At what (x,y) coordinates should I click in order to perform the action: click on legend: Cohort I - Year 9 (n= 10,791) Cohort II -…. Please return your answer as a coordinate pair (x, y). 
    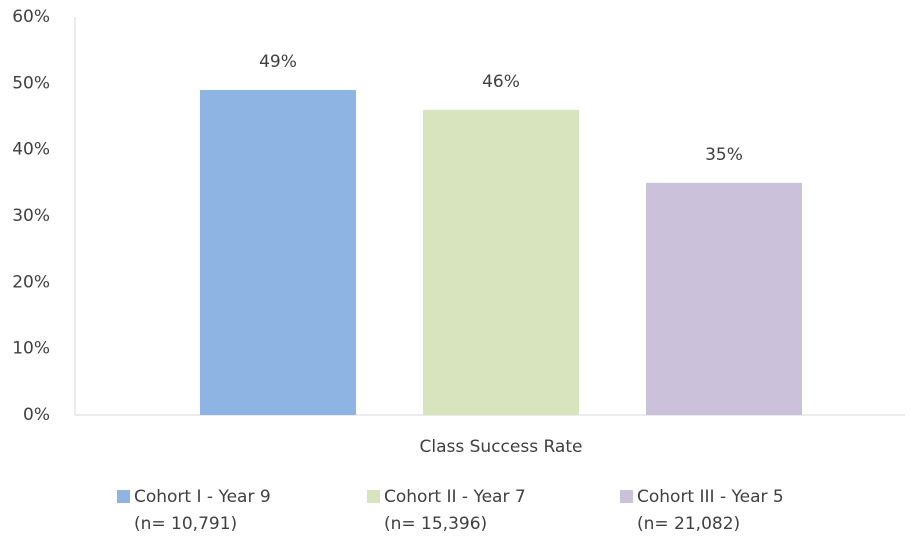
    Looking at the image, I should click on (458, 514).